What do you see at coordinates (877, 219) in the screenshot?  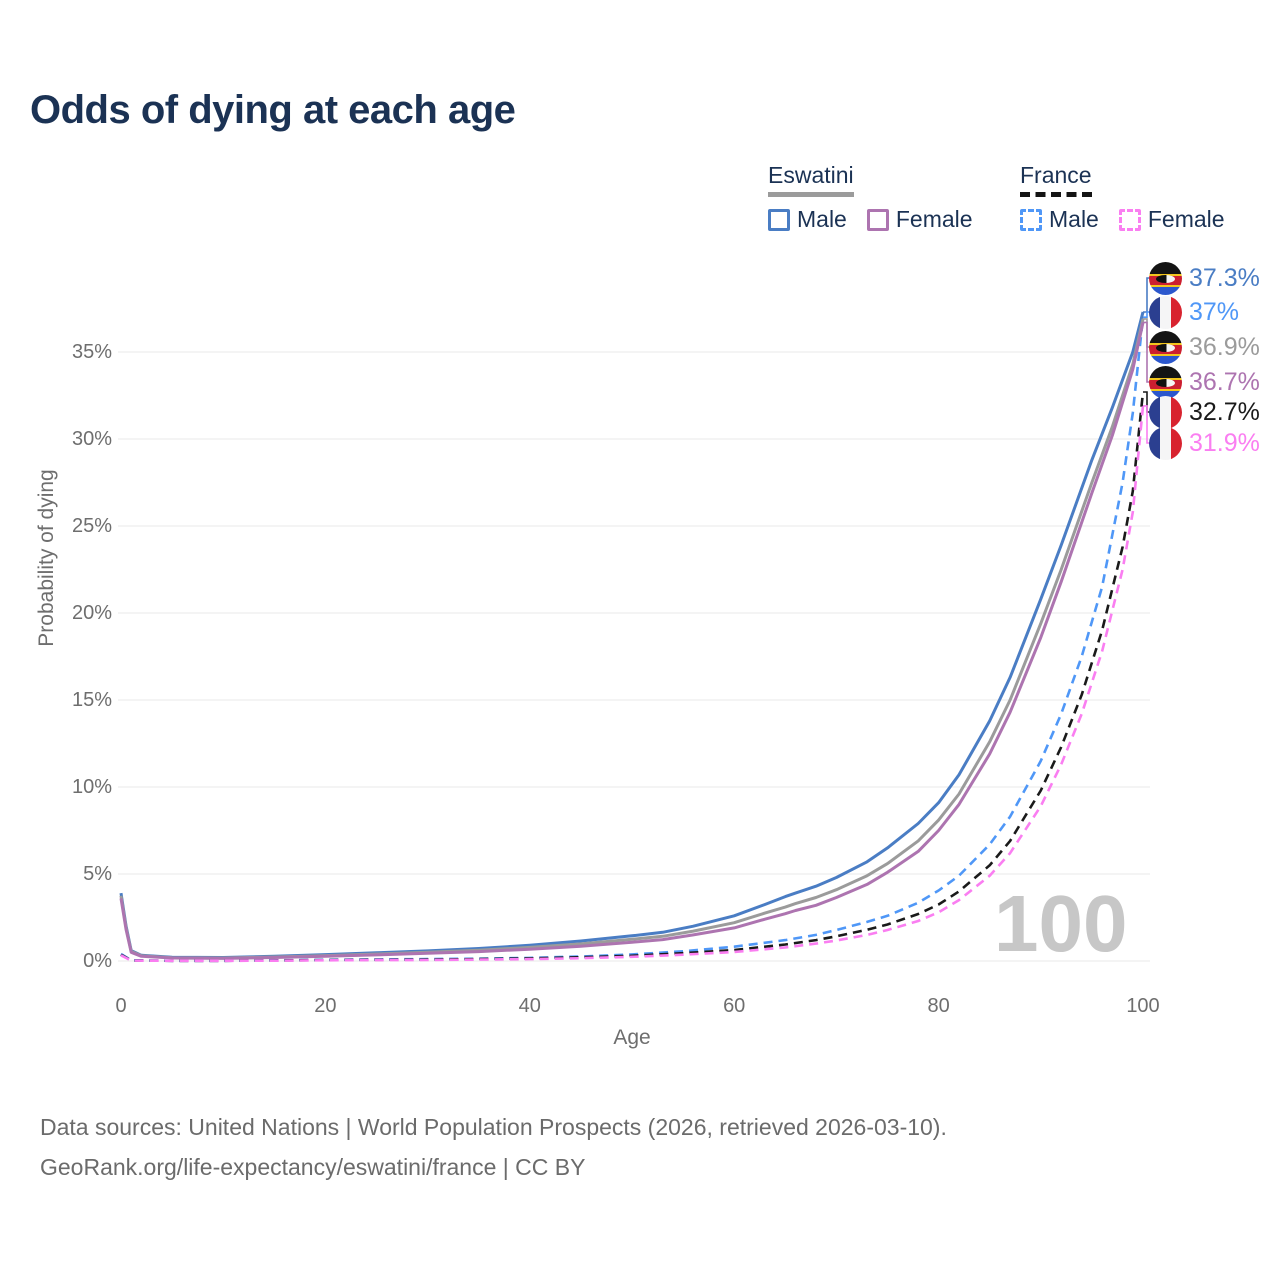 I see `eswatini-female-swatch-icon` at bounding box center [877, 219].